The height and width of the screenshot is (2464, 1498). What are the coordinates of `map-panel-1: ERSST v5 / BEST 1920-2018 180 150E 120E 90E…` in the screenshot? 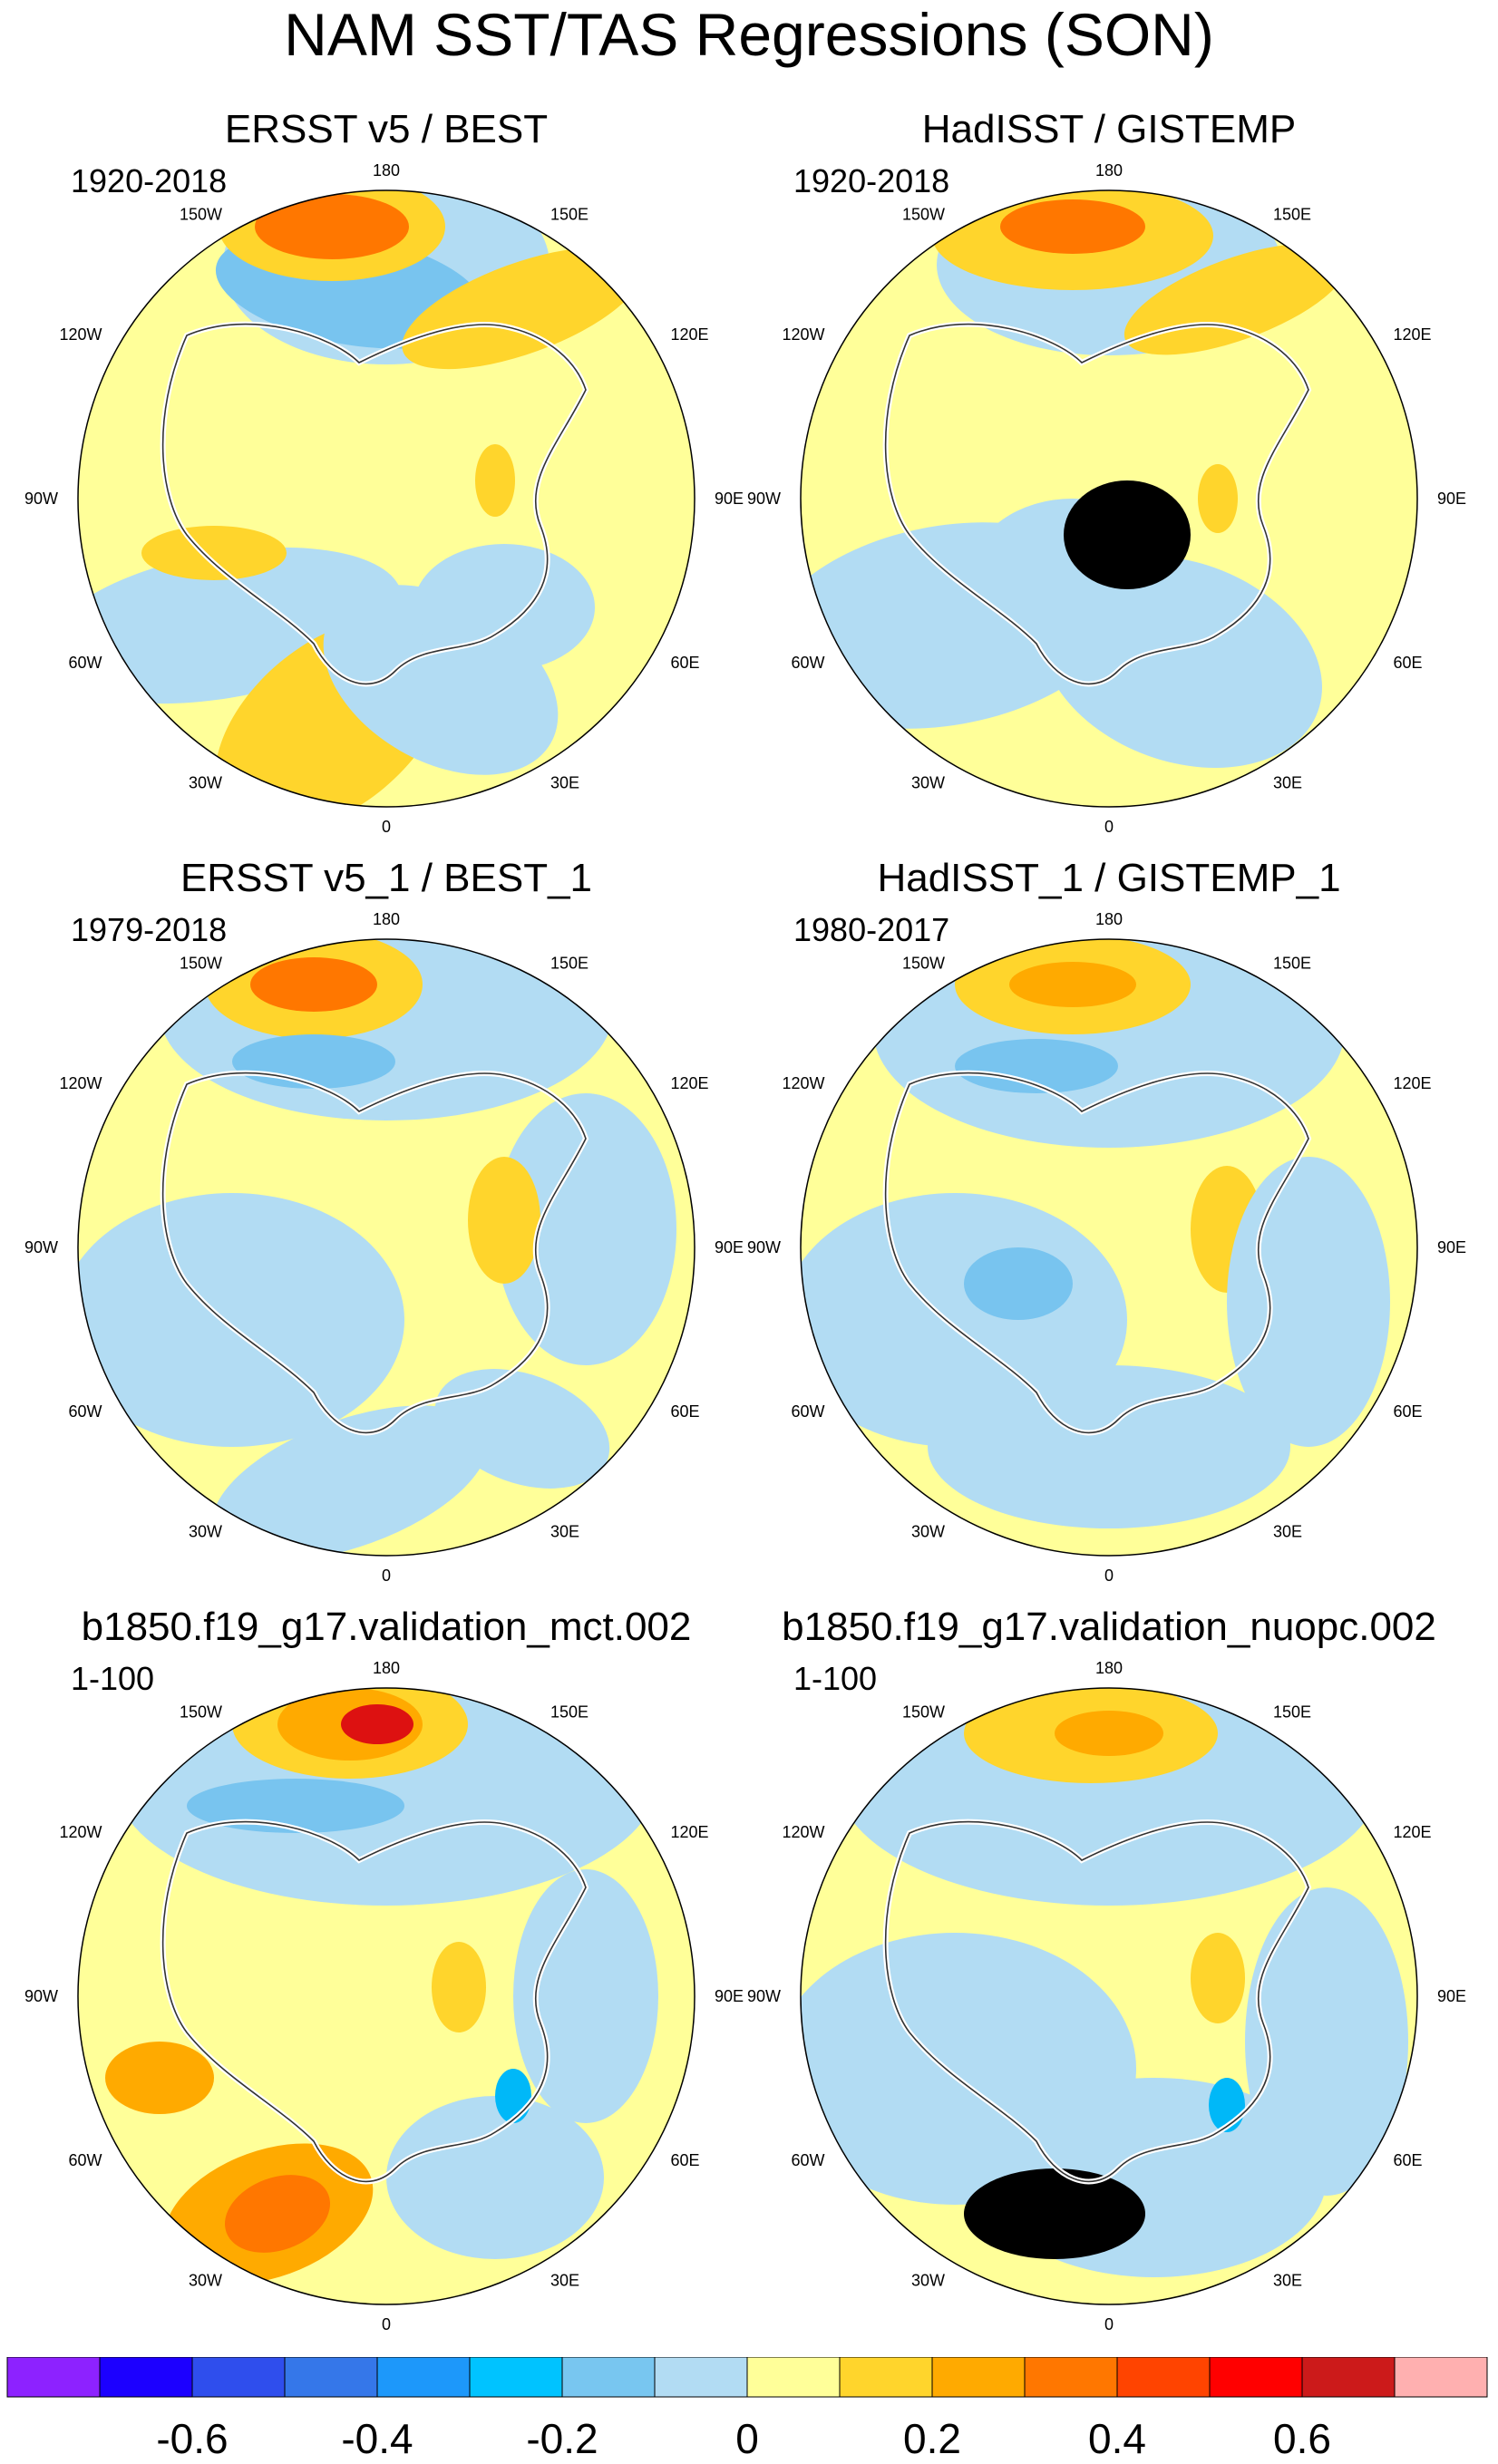 It's located at (386, 478).